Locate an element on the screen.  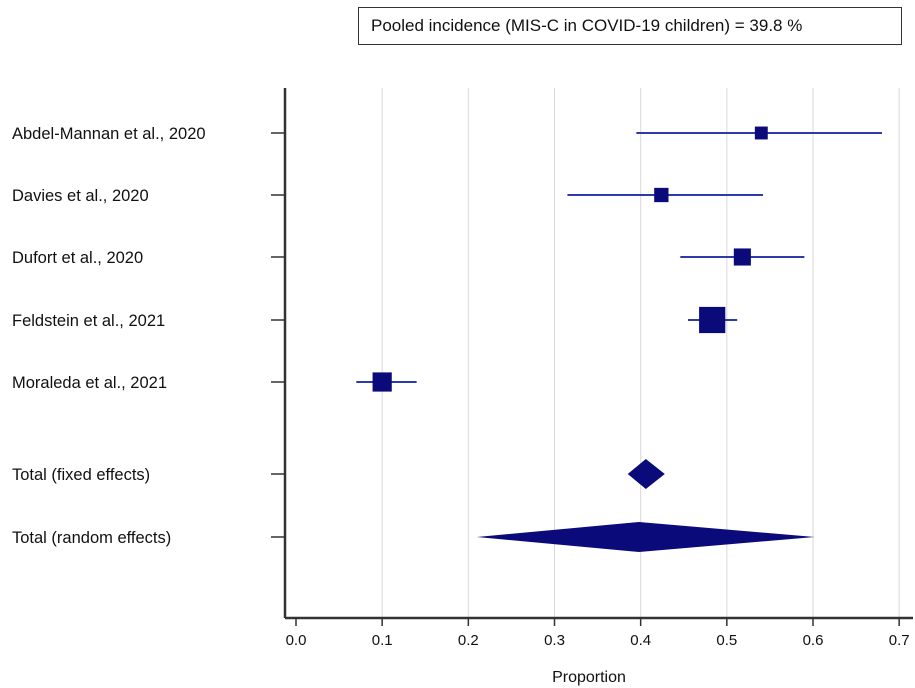
x-tick-label-0.3: 0.3 is located at coordinates (554, 640).